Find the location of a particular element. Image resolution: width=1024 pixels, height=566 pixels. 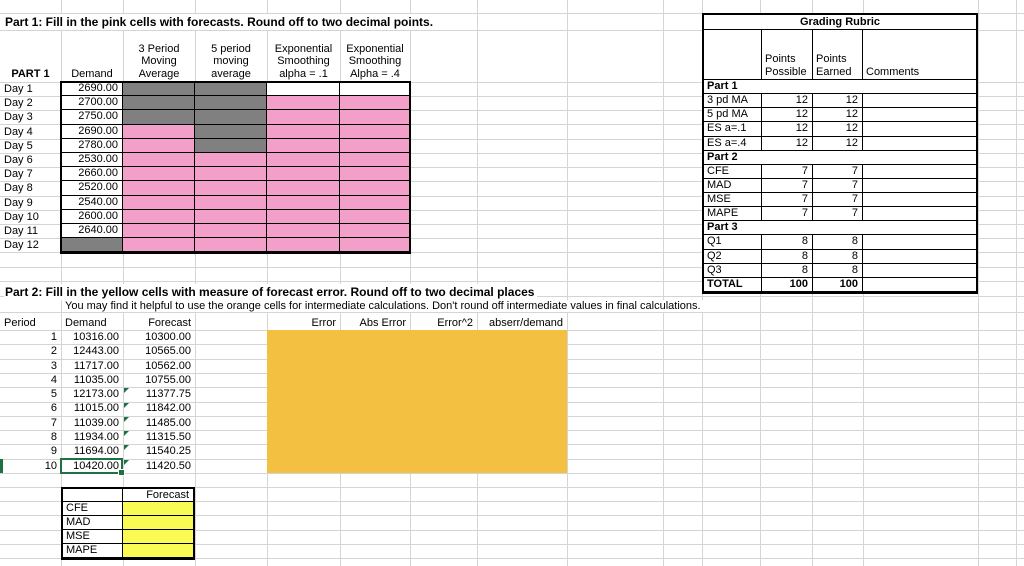

forecast-cell: 11485.00 is located at coordinates (168, 422).